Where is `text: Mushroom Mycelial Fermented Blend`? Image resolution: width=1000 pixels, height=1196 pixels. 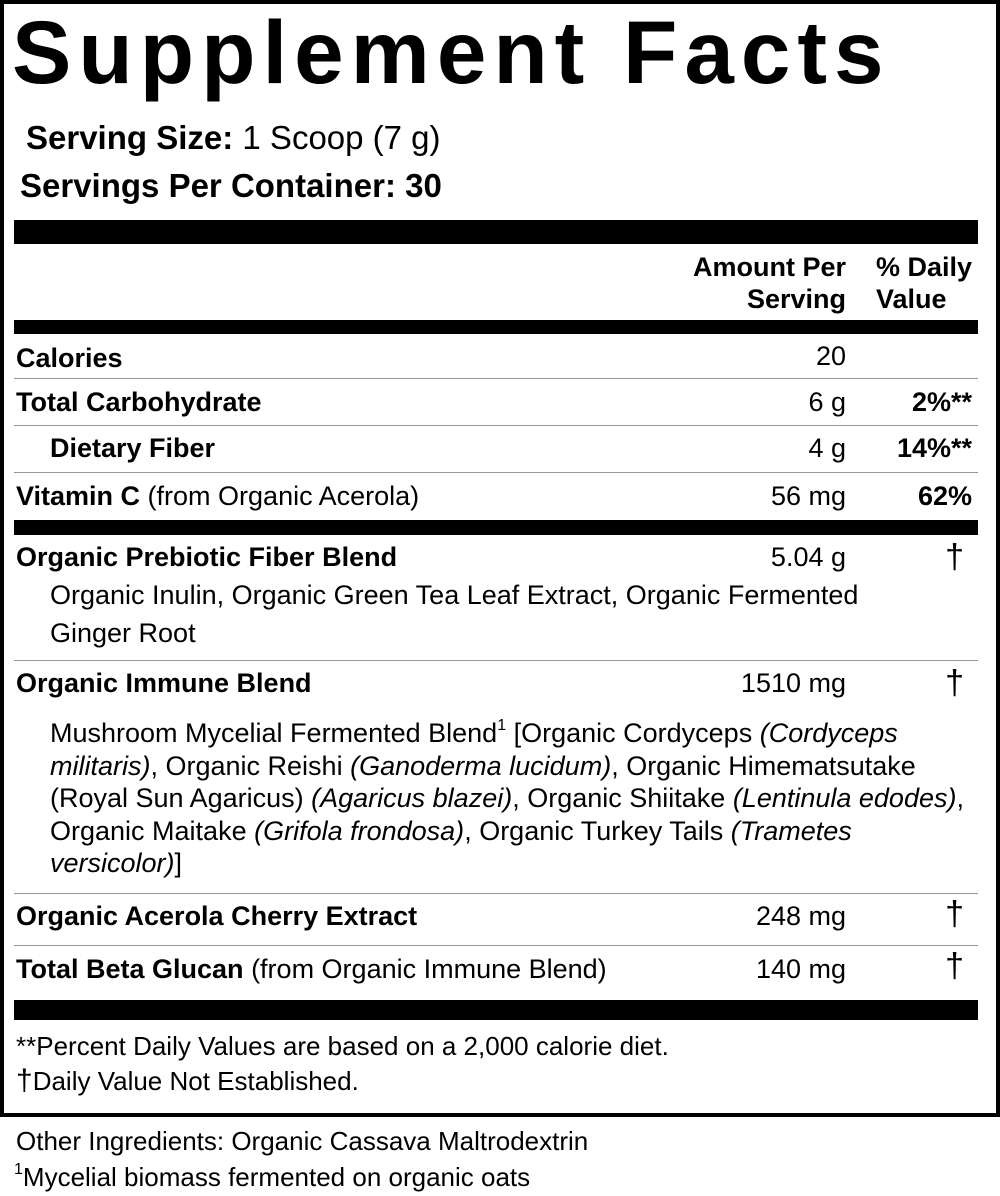
text: Mushroom Mycelial Fermented Blend is located at coordinates (274, 733).